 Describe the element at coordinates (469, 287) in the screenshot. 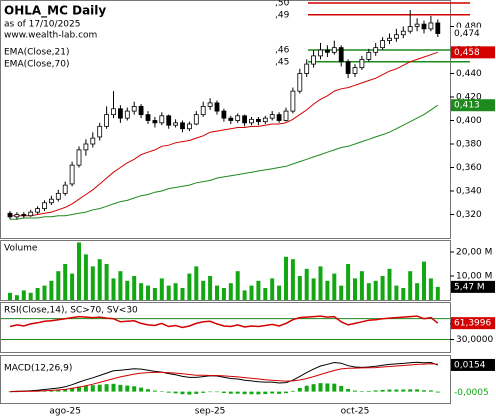

I see `last-value-label: 5,47 M` at that location.